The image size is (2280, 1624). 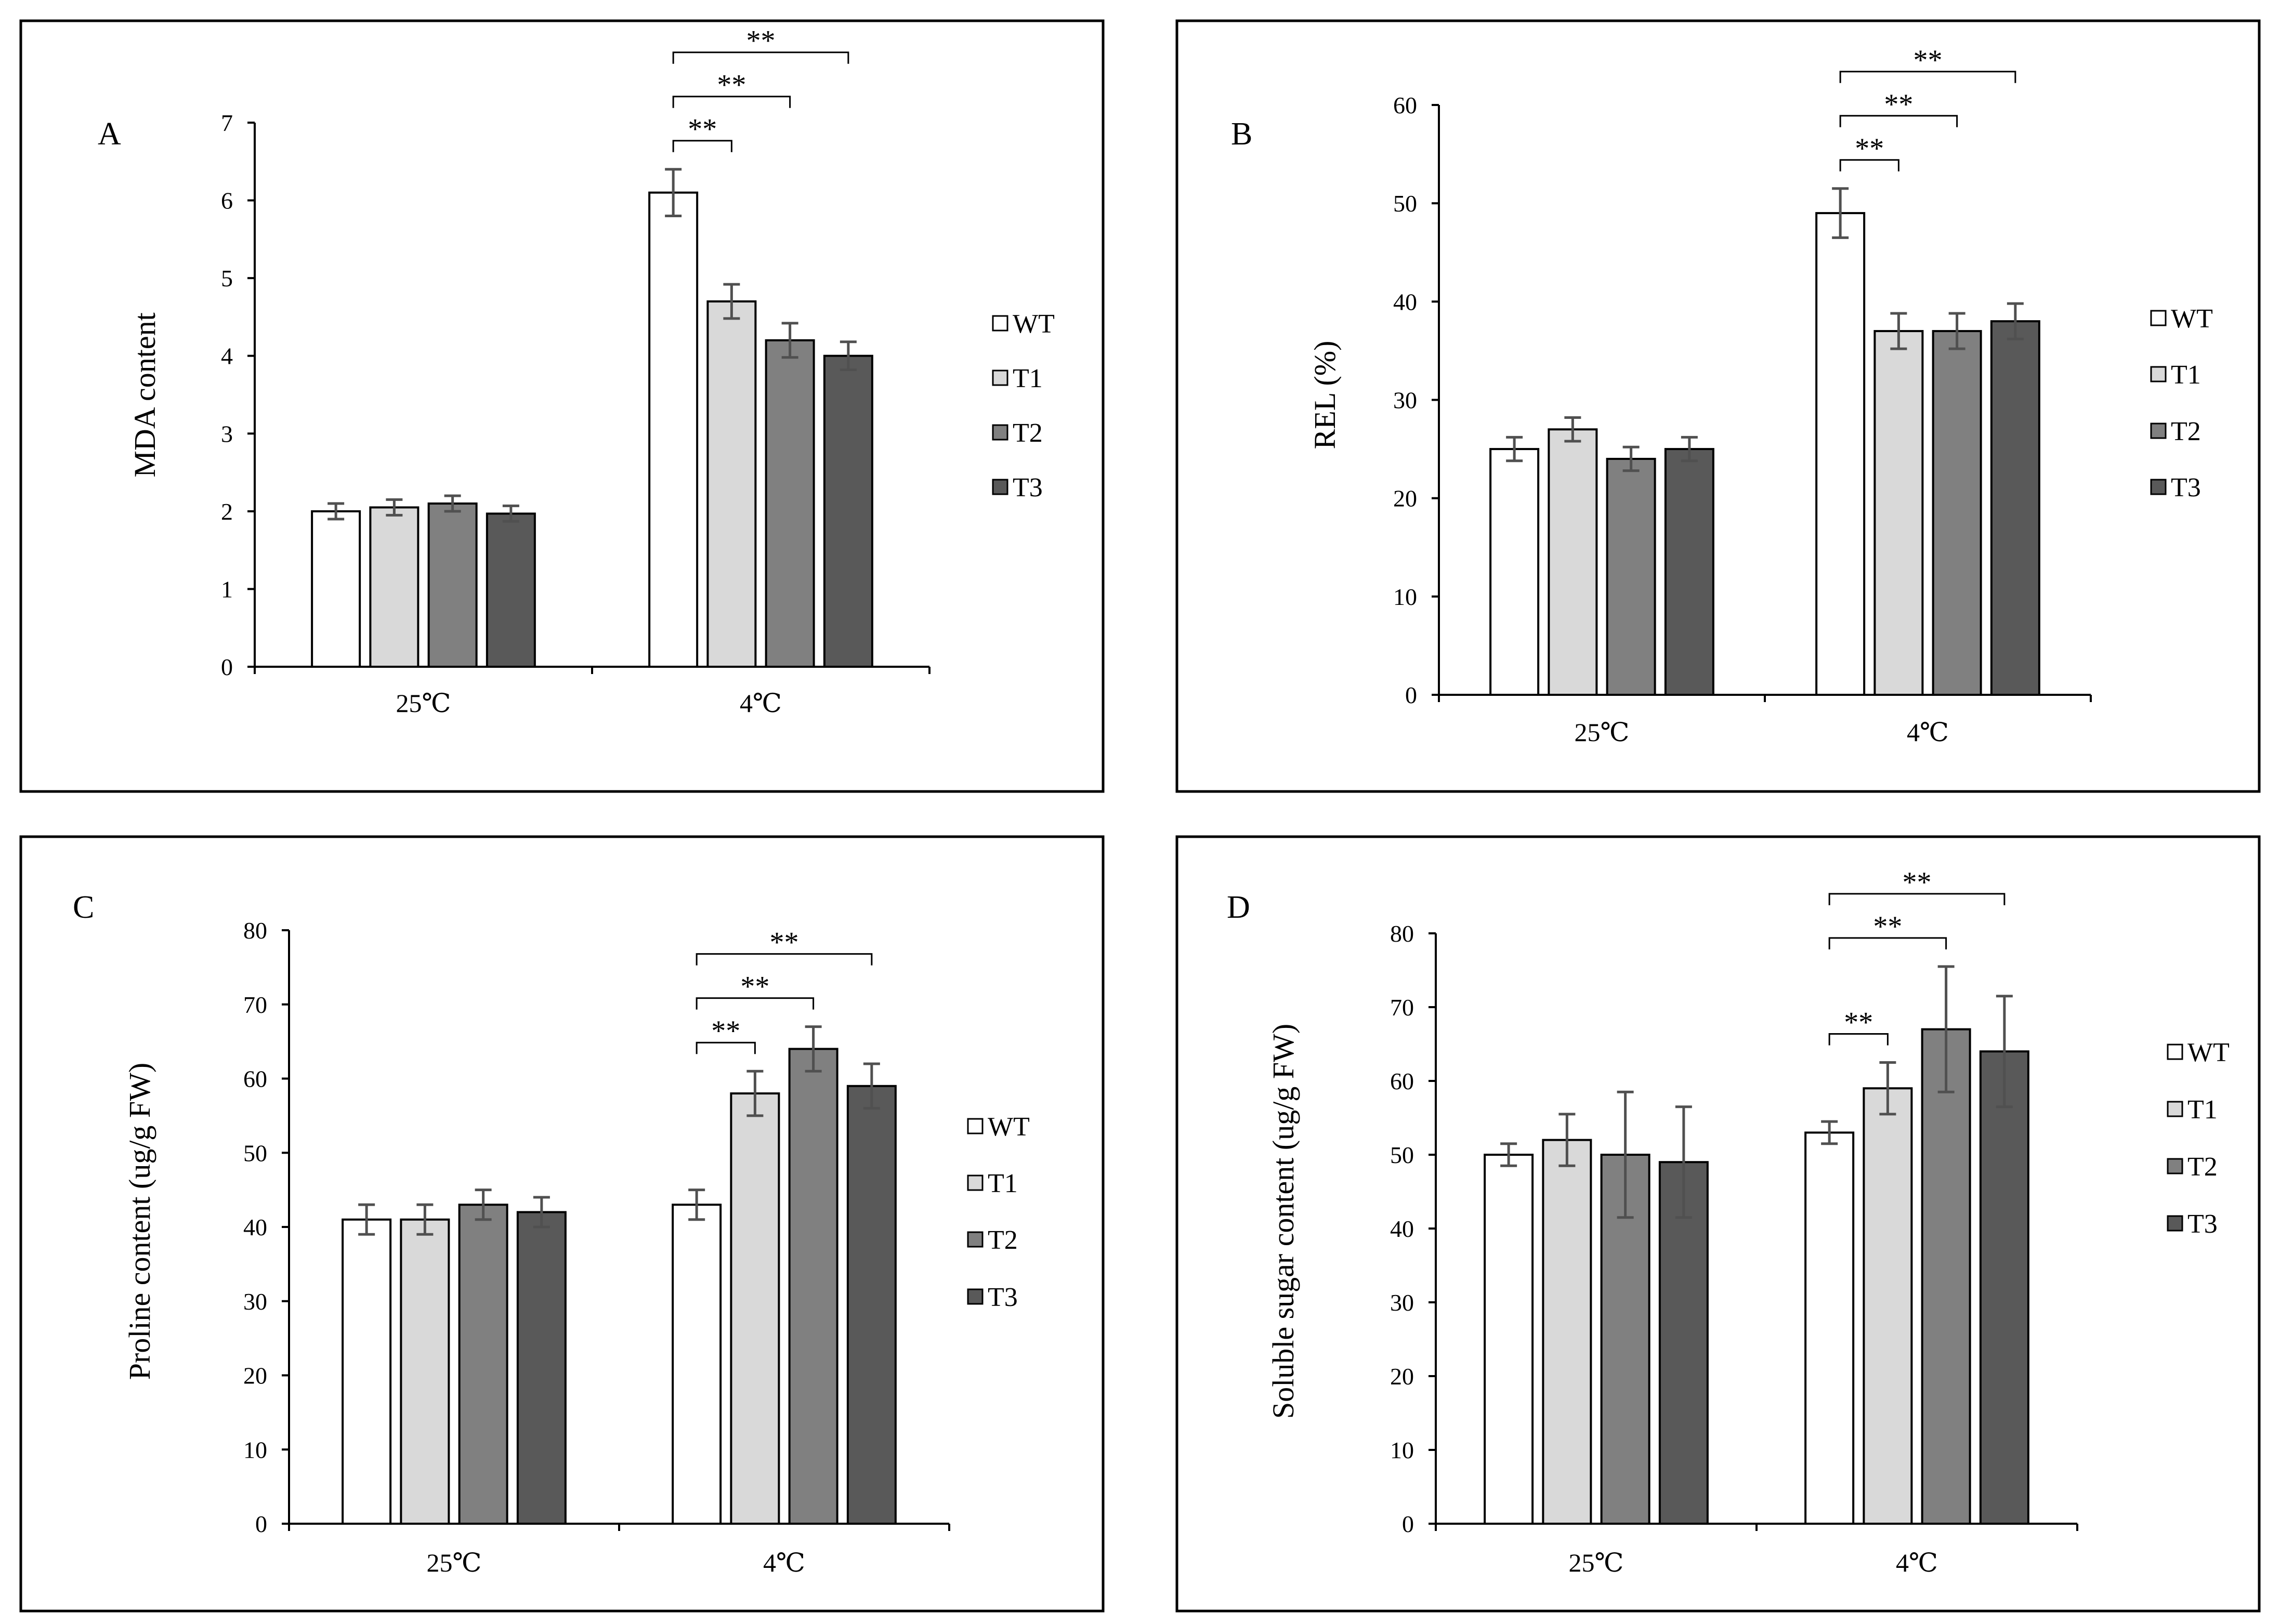 What do you see at coordinates (1567, 1332) in the screenshot?
I see `panel-d-bar-t1-normal` at bounding box center [1567, 1332].